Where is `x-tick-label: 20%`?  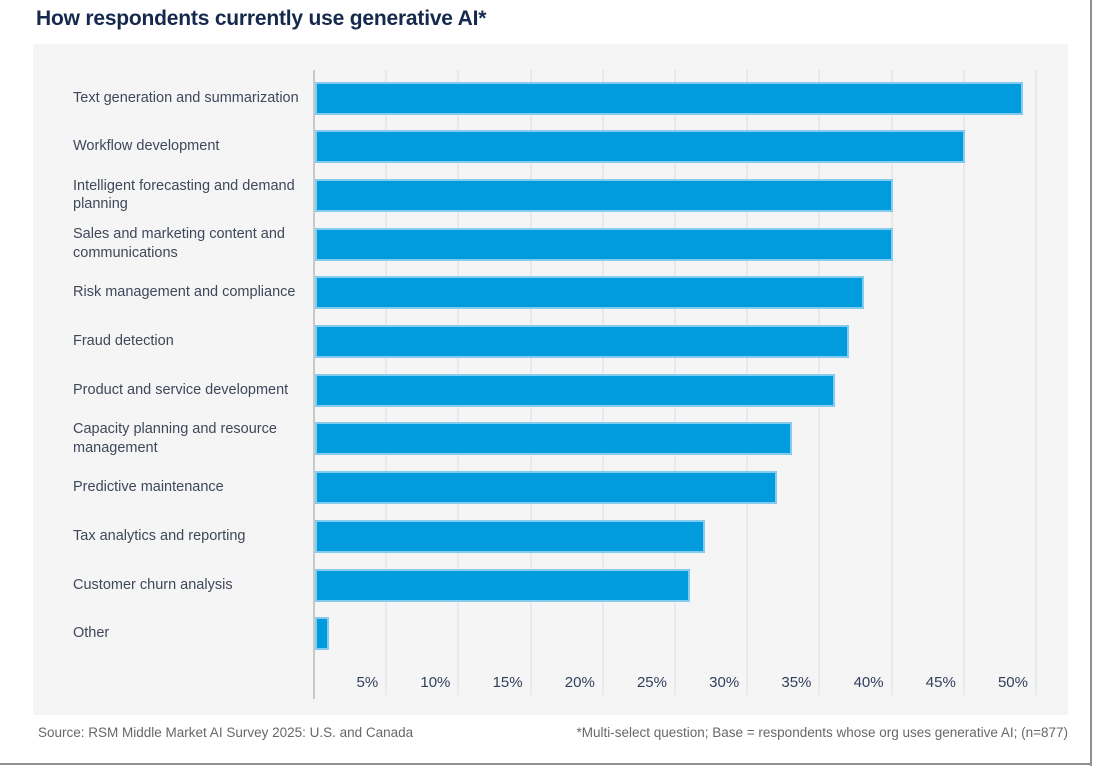 x-tick-label: 20% is located at coordinates (579, 682).